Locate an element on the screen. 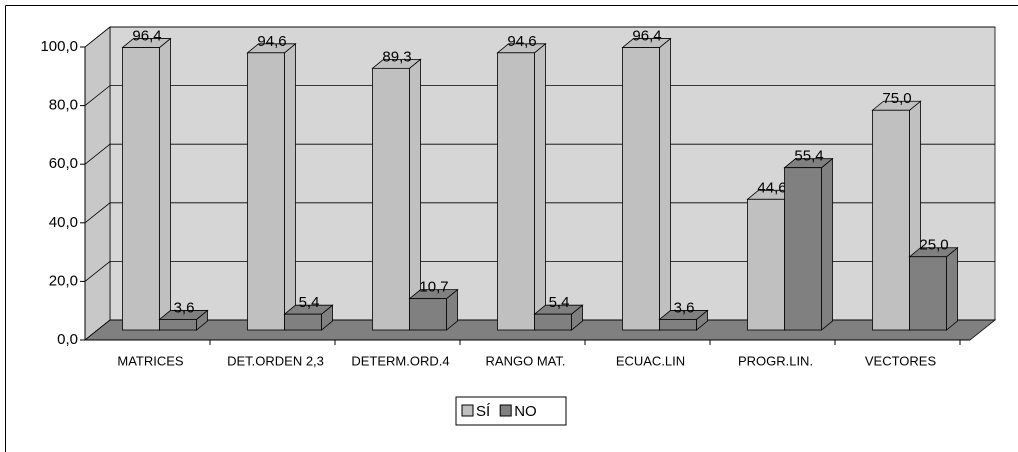 This screenshot has width=1018, height=452. y-tick-label: 60,0 is located at coordinates (63, 163).